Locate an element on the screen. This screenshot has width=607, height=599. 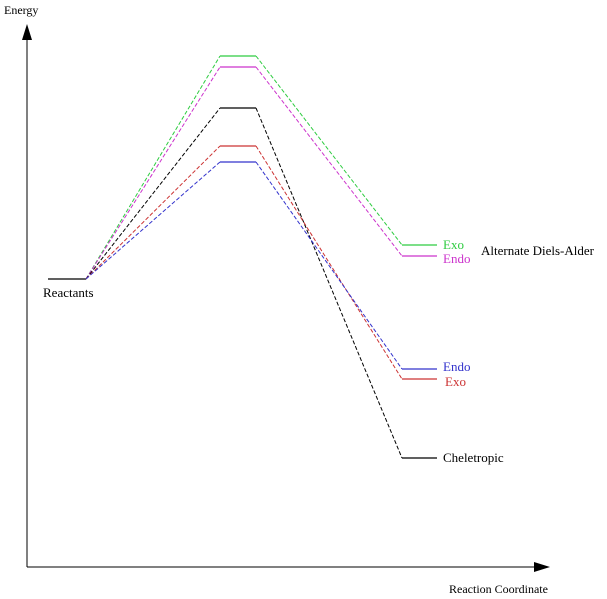
exo-to-ts is located at coordinates (153, 212).